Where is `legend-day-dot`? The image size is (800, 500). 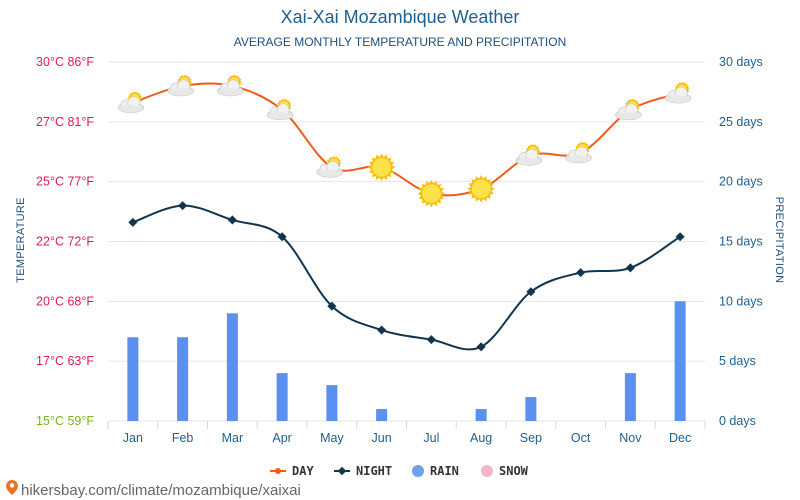 legend-day-dot is located at coordinates (278, 471).